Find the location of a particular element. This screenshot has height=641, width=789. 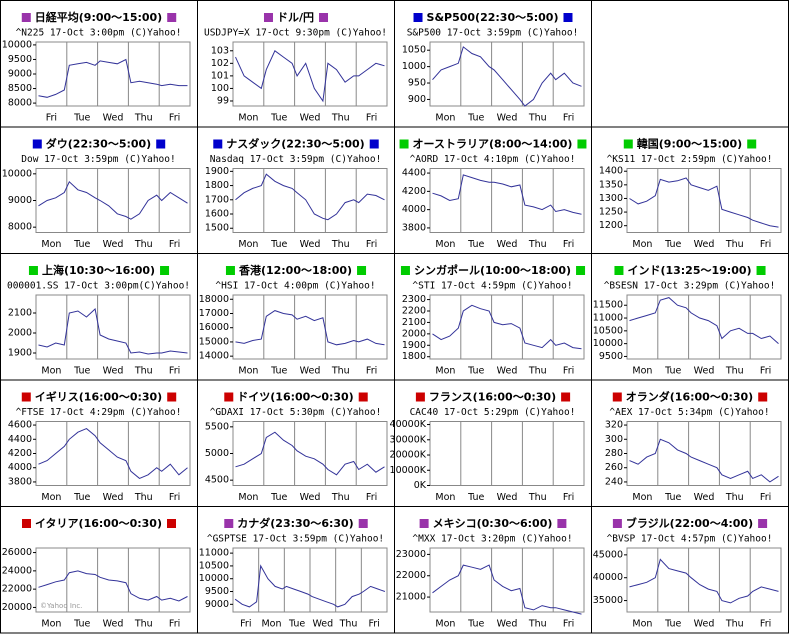

y-tick-label: 11000 is located at coordinates (608, 318).